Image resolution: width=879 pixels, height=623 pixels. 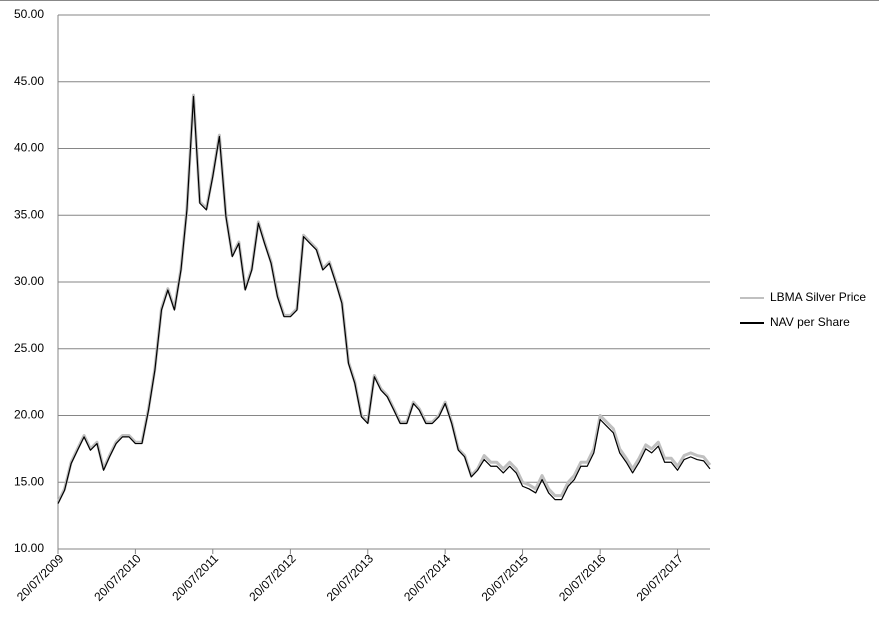 I want to click on x-tick-label: 20/07/2014, so click(x=427, y=577).